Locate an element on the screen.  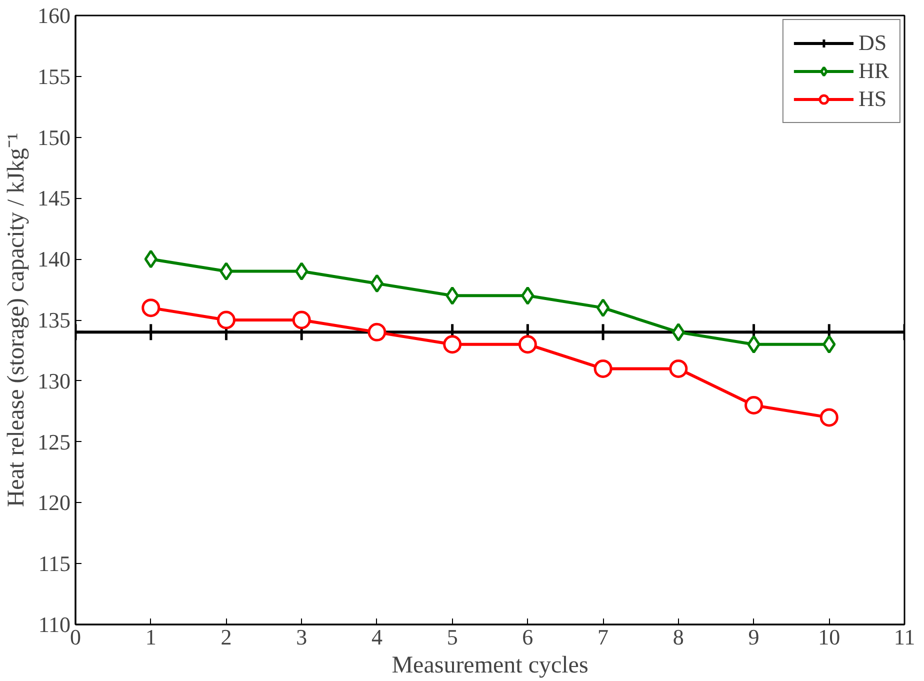
x-tick-label: 3 is located at coordinates (302, 637).